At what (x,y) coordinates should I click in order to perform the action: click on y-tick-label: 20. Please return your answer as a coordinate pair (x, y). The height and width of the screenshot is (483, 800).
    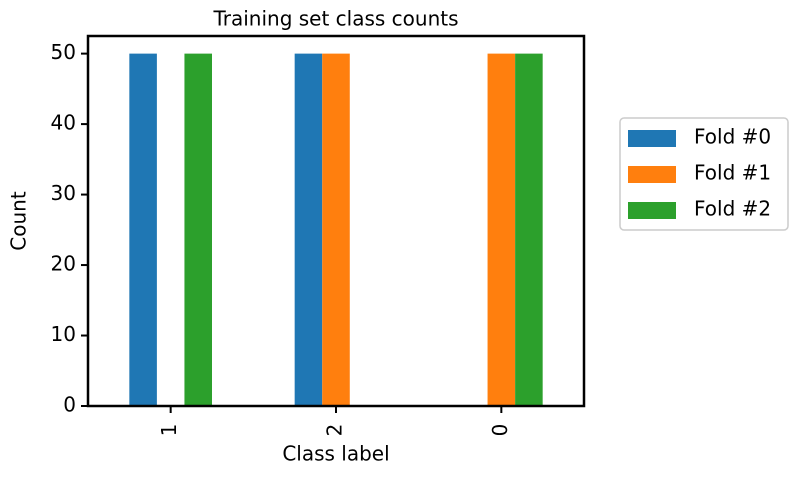
    Looking at the image, I should click on (63, 264).